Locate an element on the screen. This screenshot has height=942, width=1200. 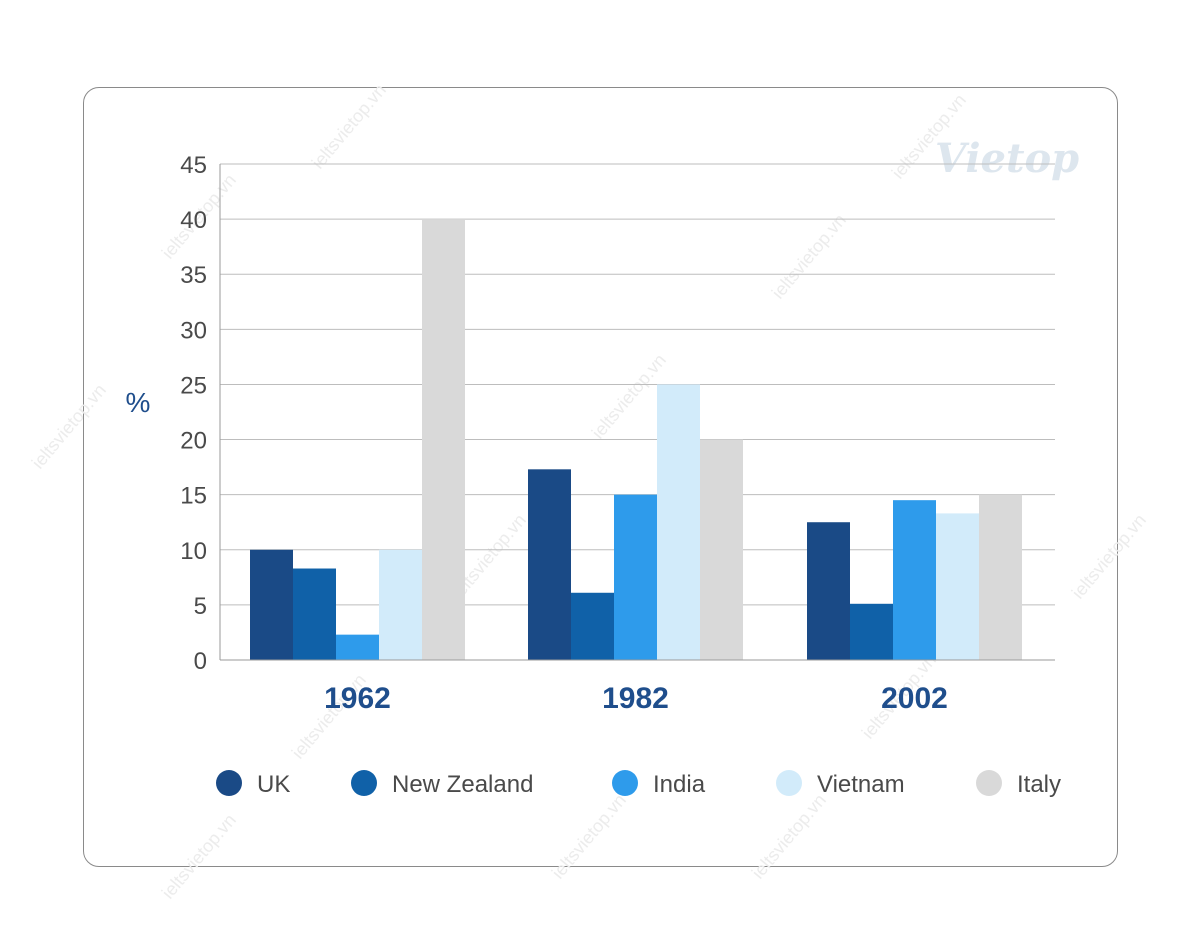
legend: UK New Zealand India Vietnam Italy is located at coordinates (638, 784).